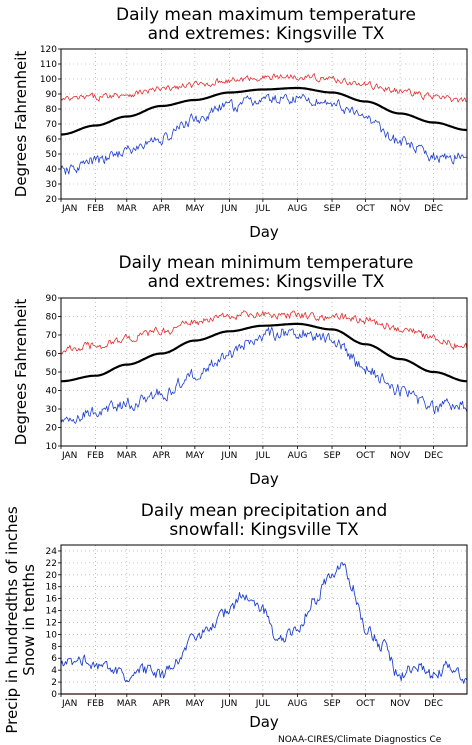 The image size is (472, 745). I want to click on y-tick-label: 16, so click(52, 600).